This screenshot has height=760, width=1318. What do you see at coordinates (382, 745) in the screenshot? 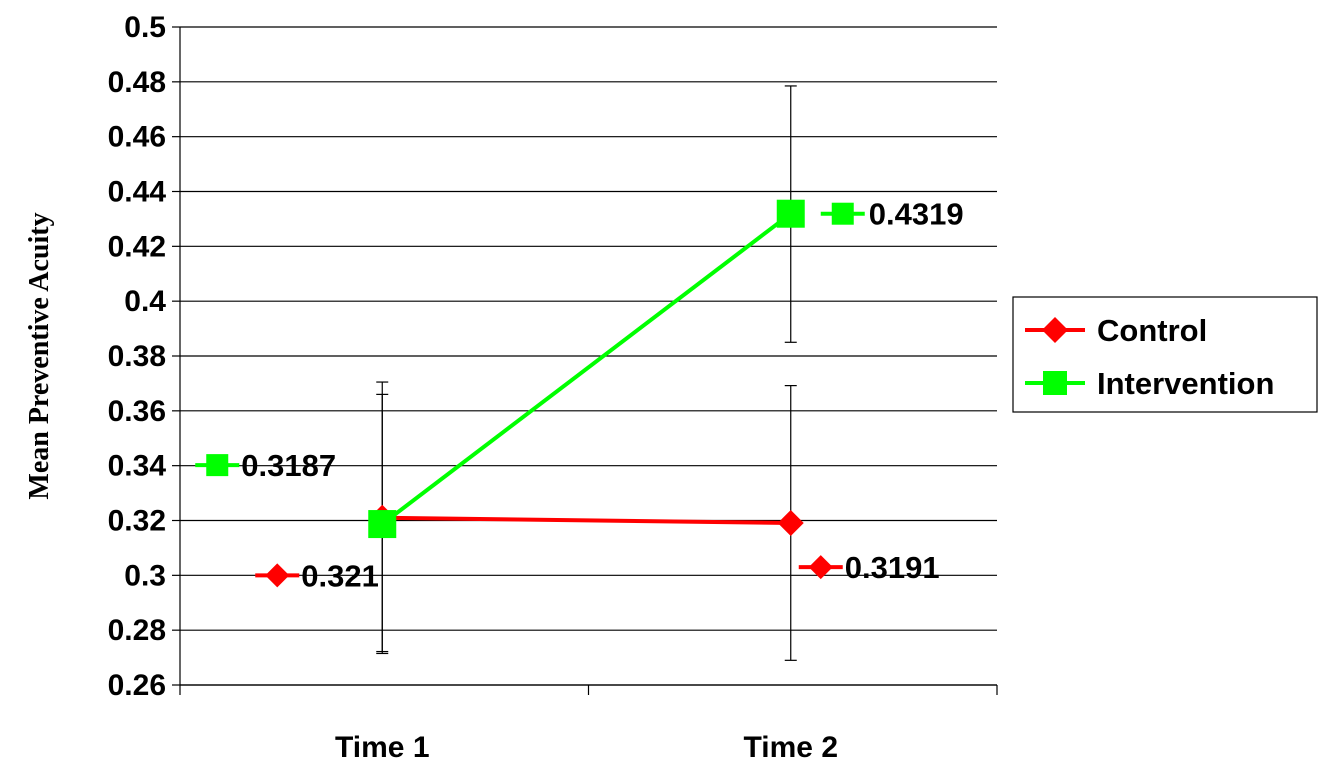
I see `x-tick-label: Time 1` at bounding box center [382, 745].